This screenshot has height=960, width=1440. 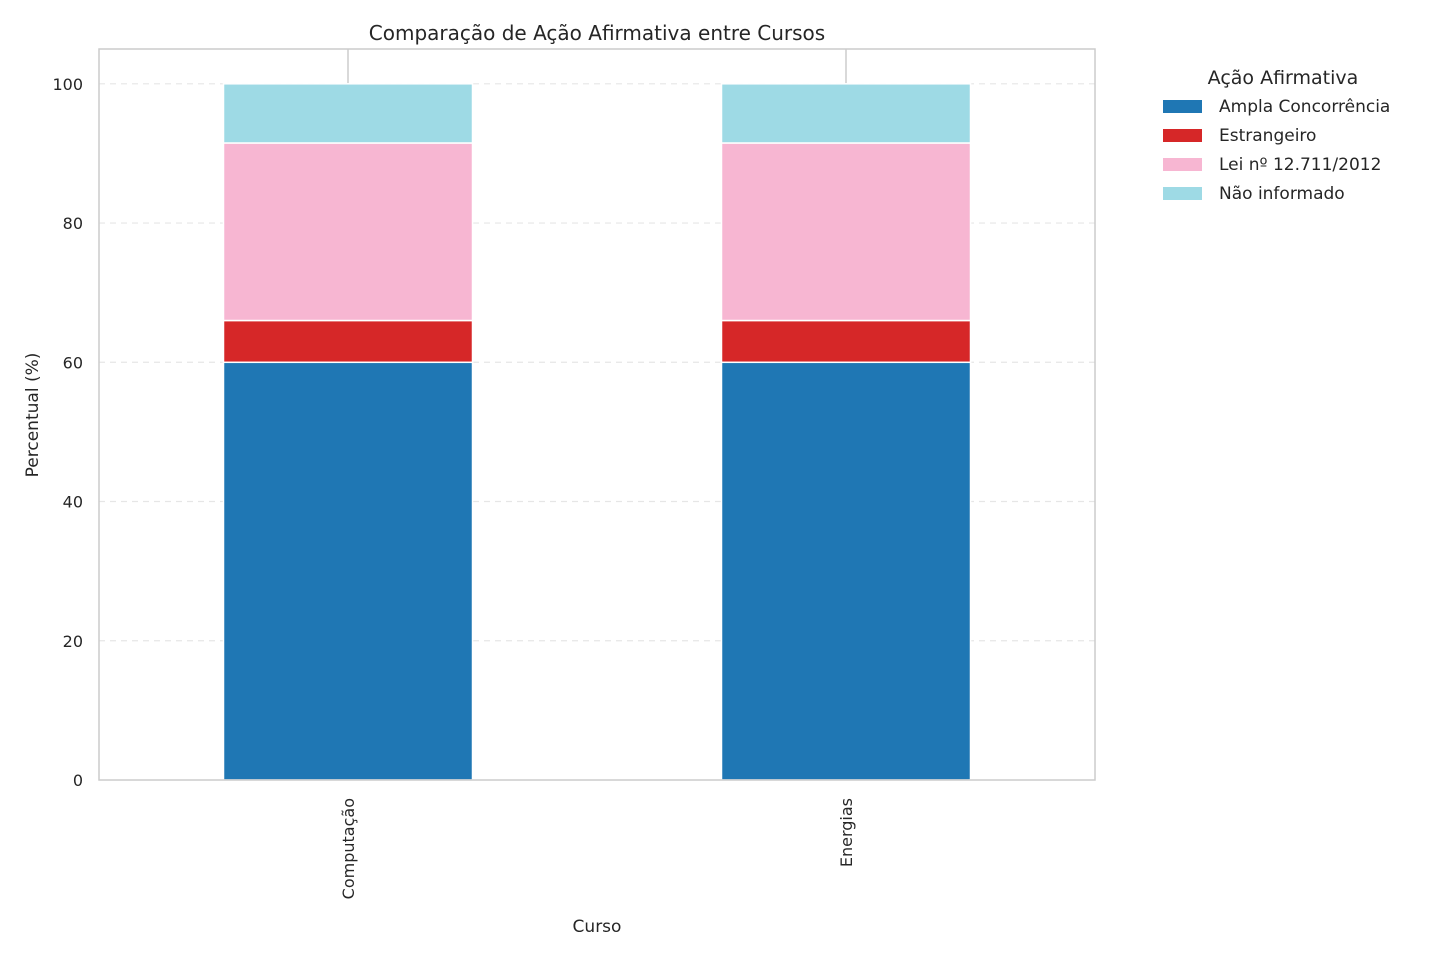 I want to click on y-tick-label: 20, so click(x=73, y=641).